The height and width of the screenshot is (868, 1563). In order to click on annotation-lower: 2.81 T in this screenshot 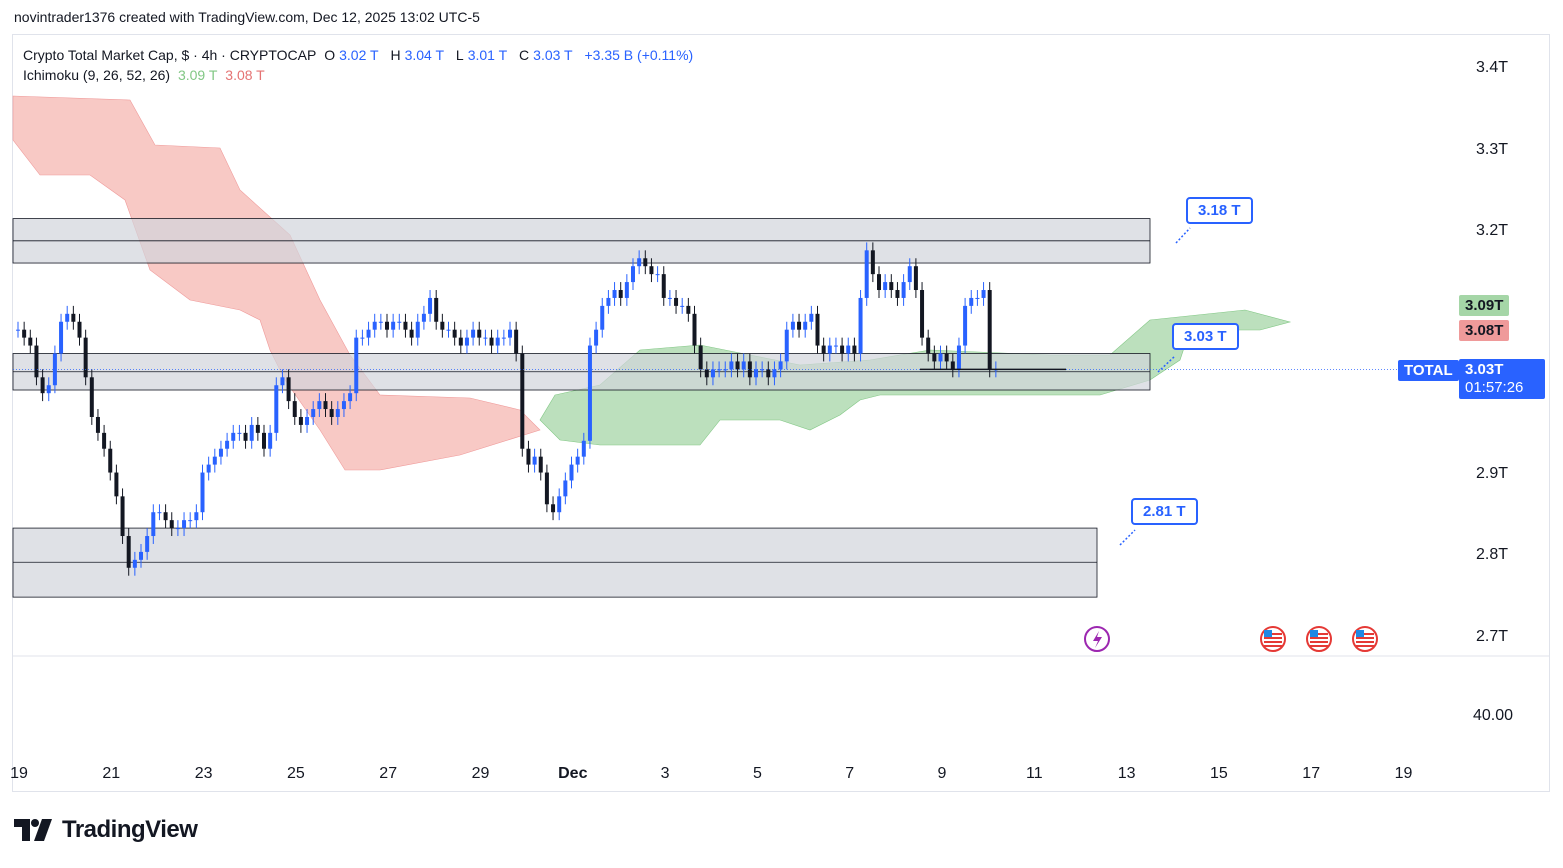, I will do `click(1164, 511)`.